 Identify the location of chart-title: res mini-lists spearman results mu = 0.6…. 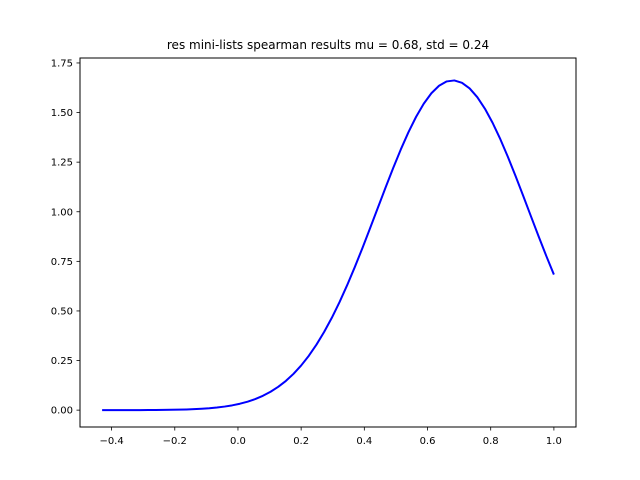
(328, 45).